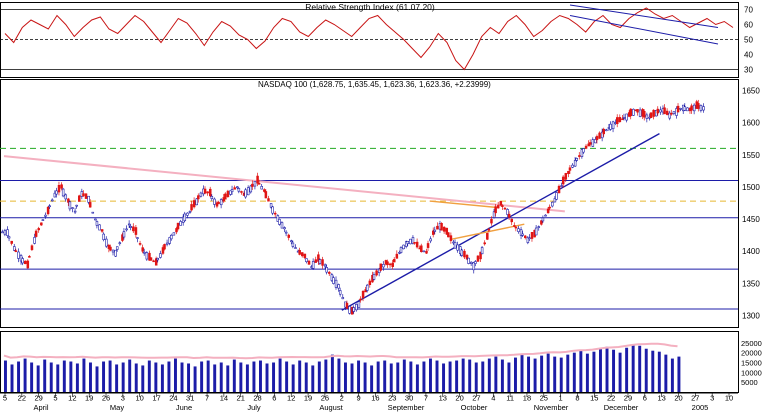 Image resolution: width=770 pixels, height=412 pixels. I want to click on price-tick-label: 1450, so click(751, 219).